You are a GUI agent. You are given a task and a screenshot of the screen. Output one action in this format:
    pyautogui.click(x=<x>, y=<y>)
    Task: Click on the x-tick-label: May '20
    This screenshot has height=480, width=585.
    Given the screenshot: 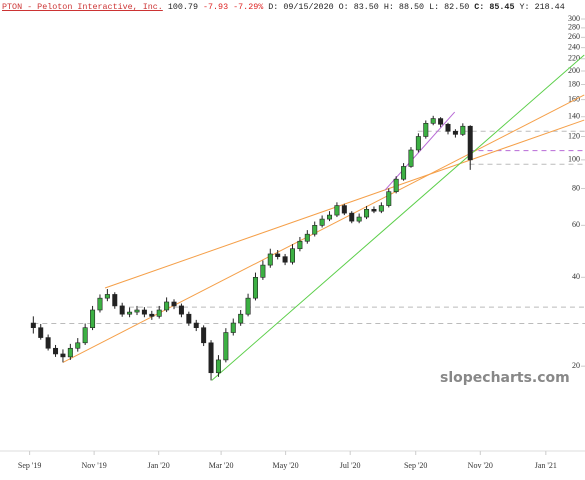 What is the action you would take?
    pyautogui.click(x=286, y=465)
    